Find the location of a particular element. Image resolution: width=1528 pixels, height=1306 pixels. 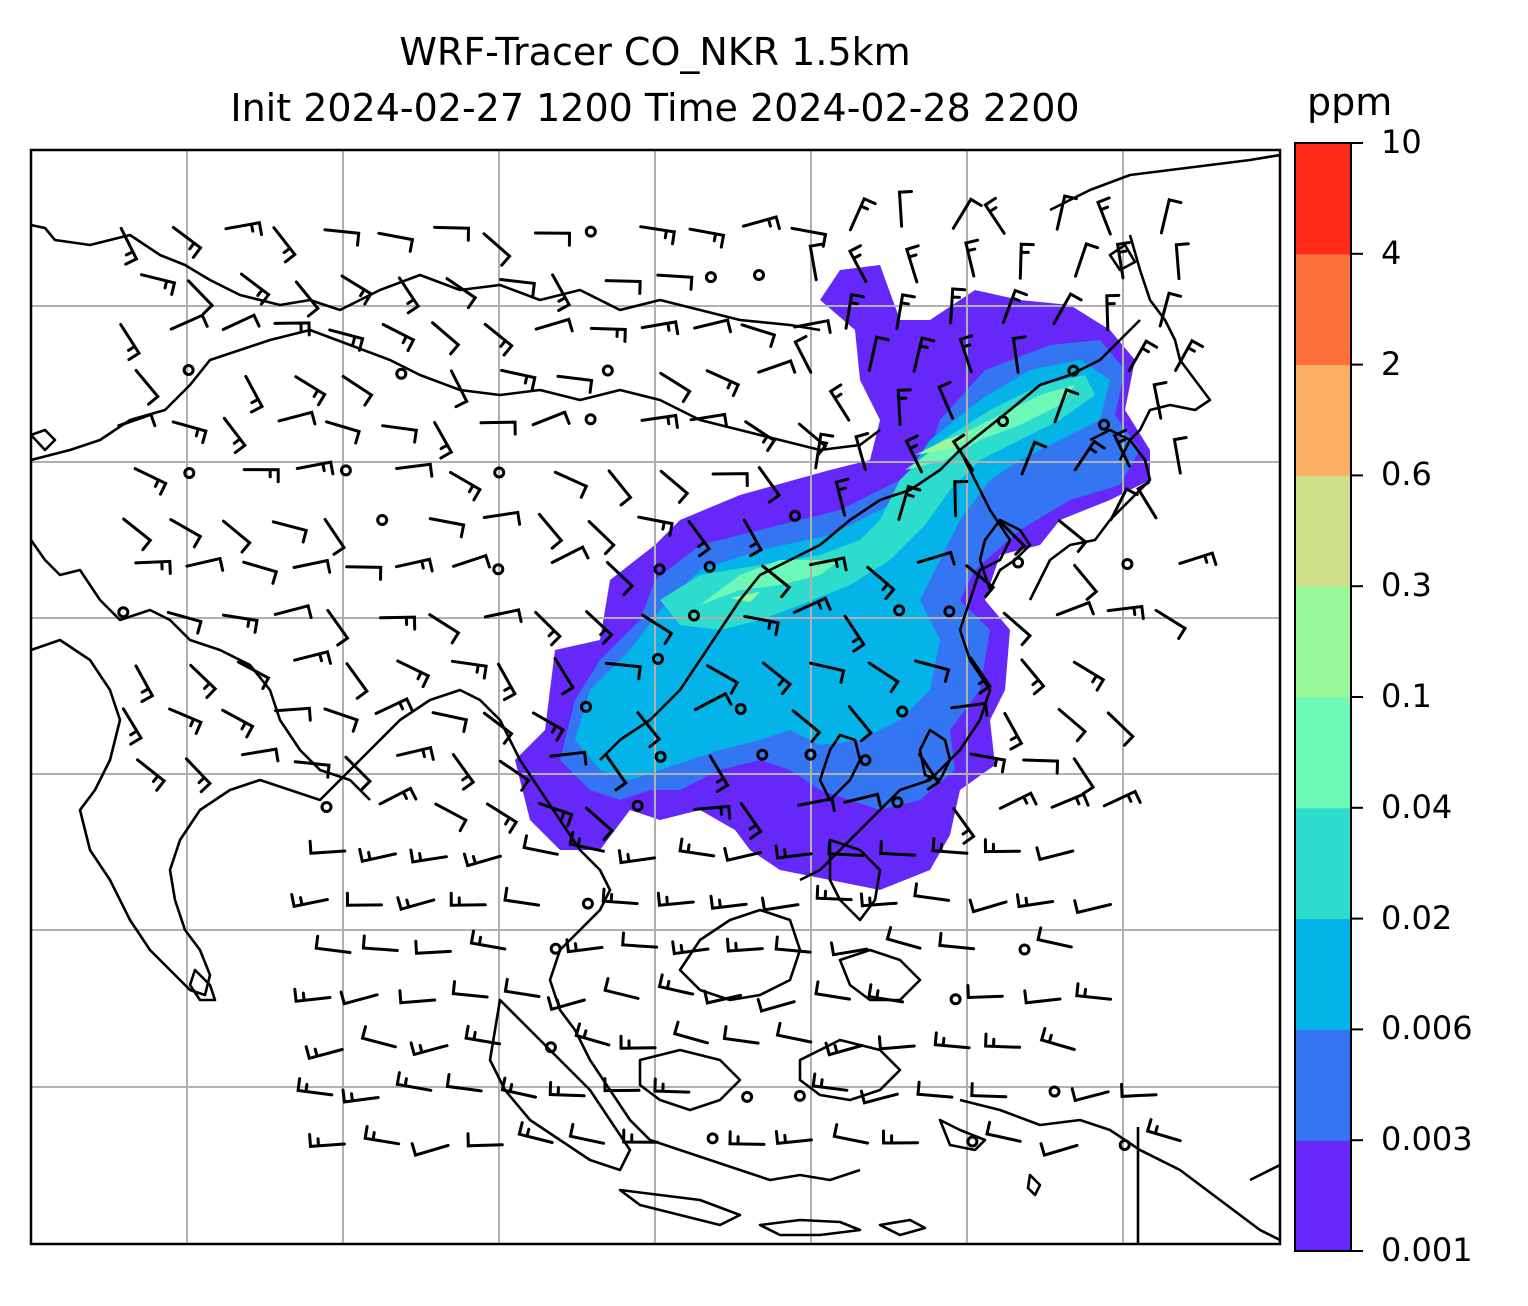

colorbar-tick-label: 0.04 is located at coordinates (1417, 806).